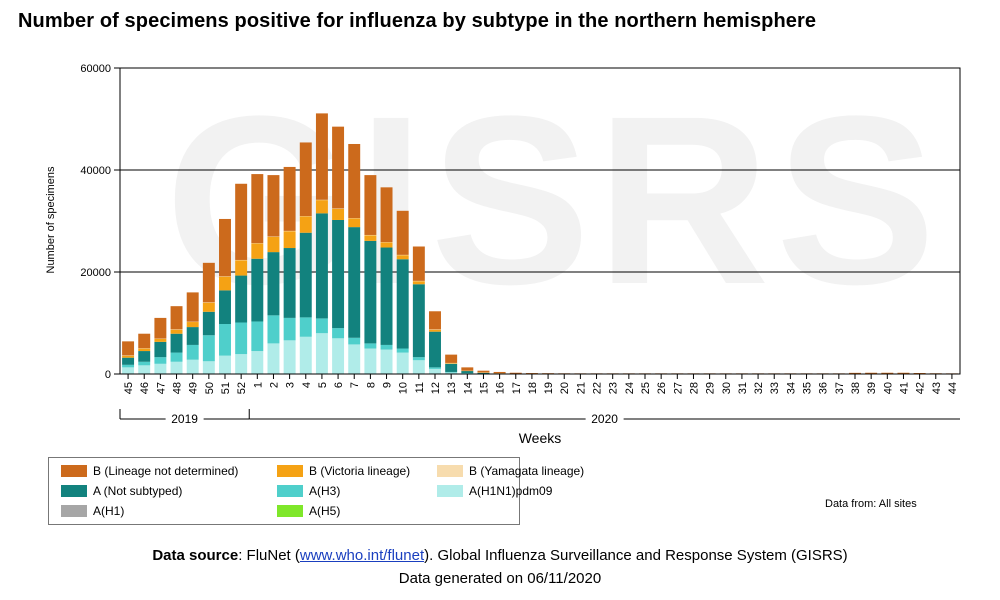 This screenshot has width=1000, height=600. What do you see at coordinates (388, 385) in the screenshot?
I see `x-tick-label: 9` at bounding box center [388, 385].